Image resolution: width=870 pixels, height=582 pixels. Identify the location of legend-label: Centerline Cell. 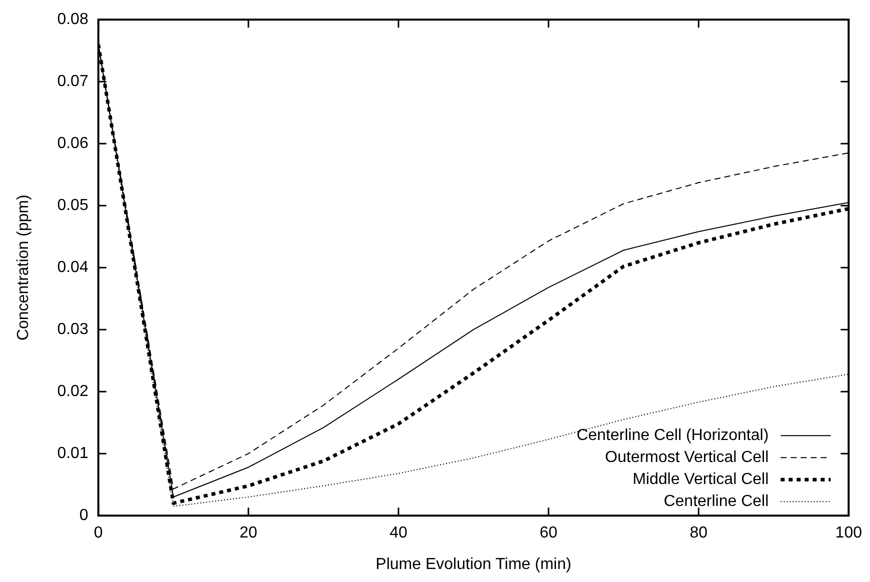
(716, 501).